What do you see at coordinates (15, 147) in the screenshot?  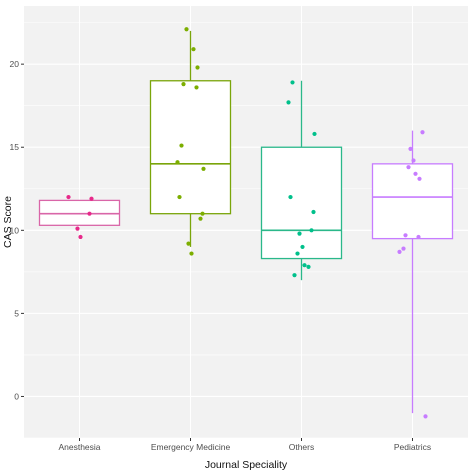 I see `y-tick-label: 15` at bounding box center [15, 147].